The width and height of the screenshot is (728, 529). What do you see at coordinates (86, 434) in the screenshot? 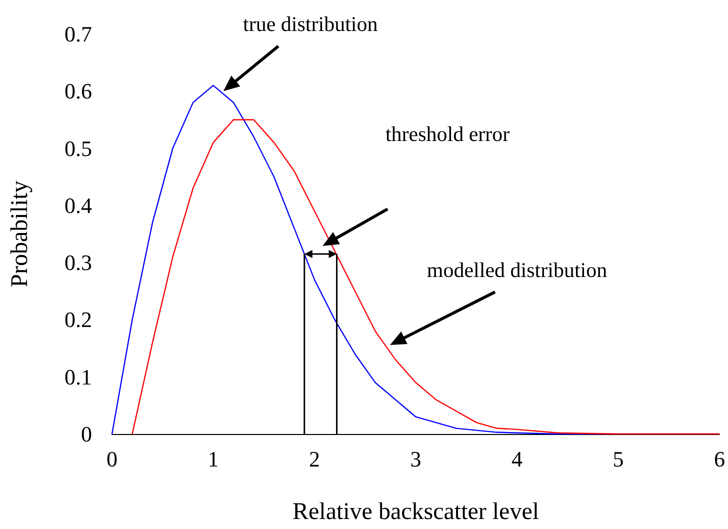
I see `y-tick-label: 0` at bounding box center [86, 434].